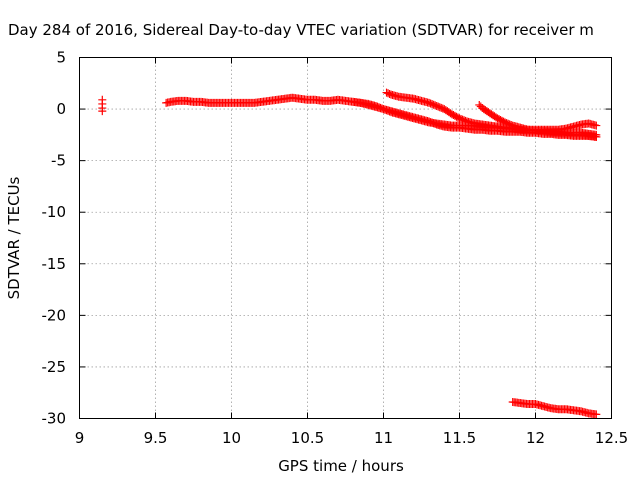 The image size is (640, 480). Describe the element at coordinates (54, 212) in the screenshot. I see `y-tick-label: -10` at that location.